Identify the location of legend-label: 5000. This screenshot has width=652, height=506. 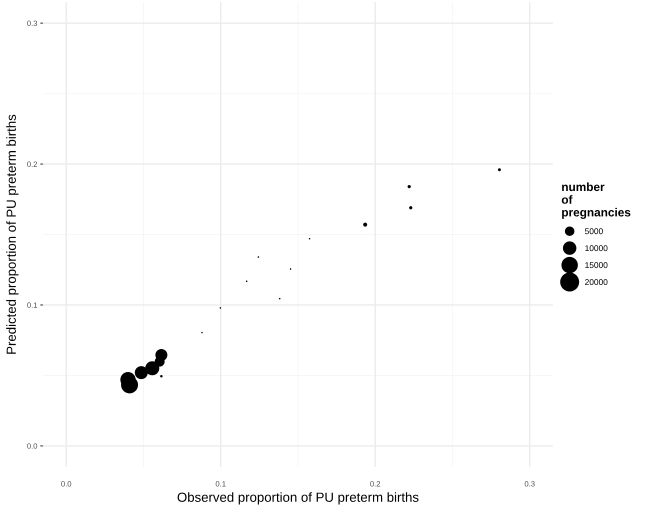
(593, 231).